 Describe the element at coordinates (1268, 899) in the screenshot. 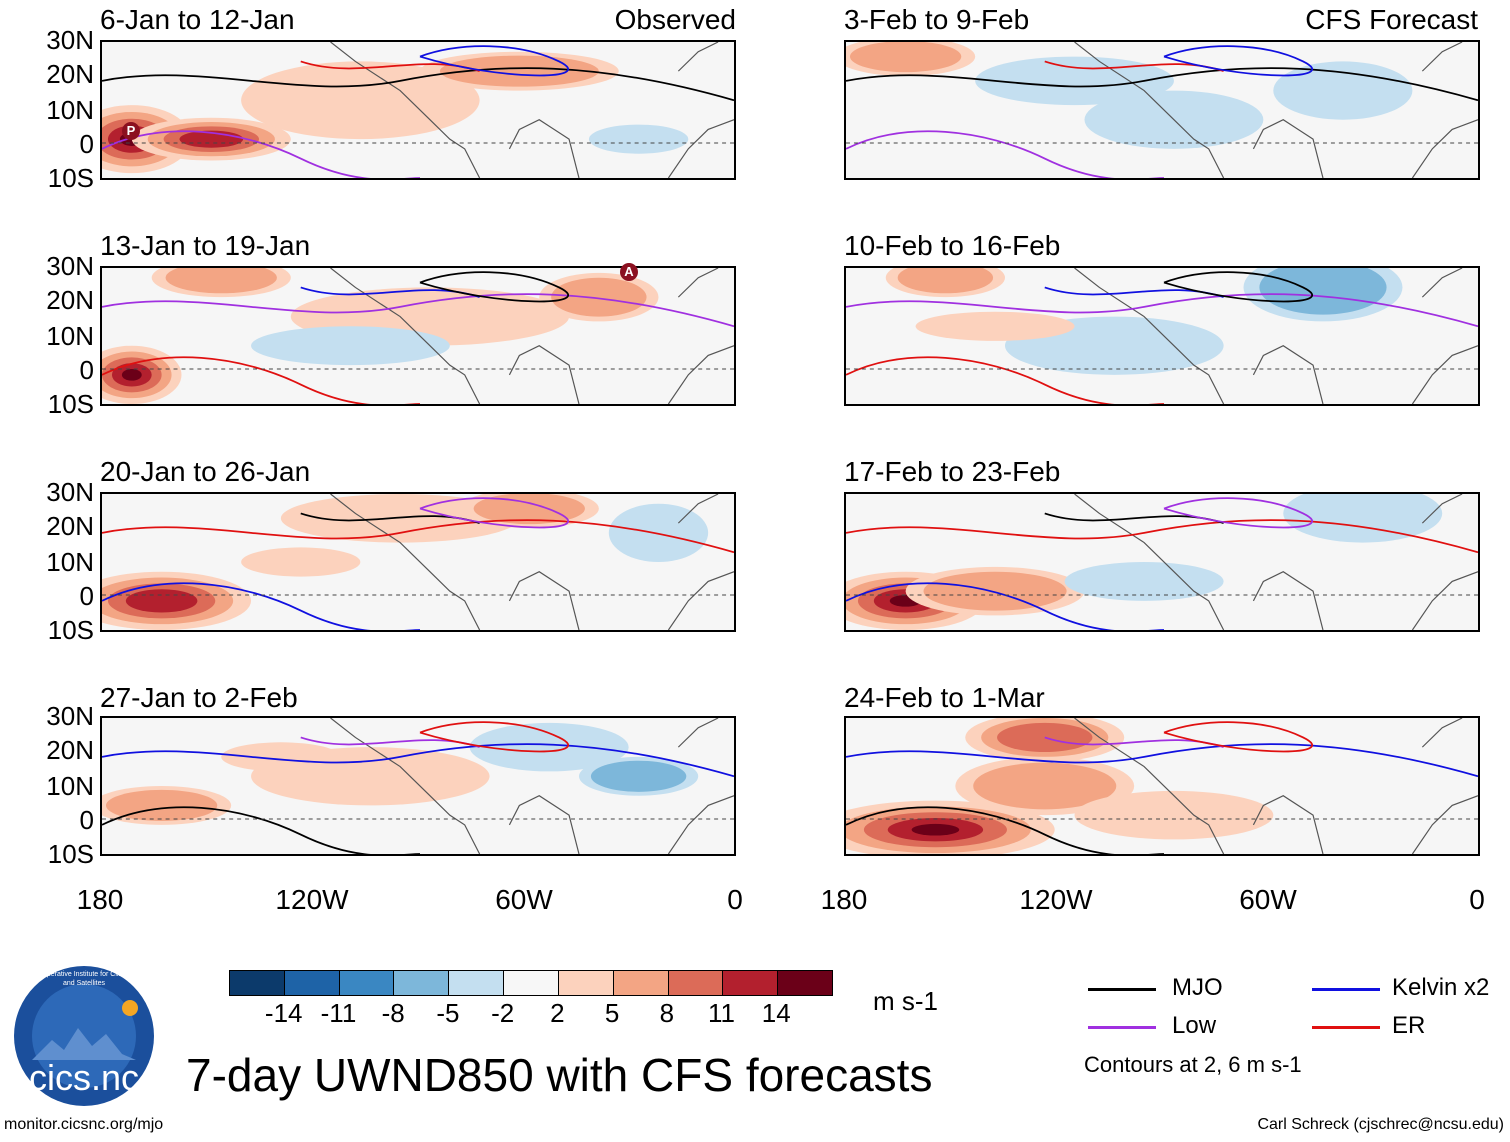

I see `lon-label-right-60w: 60W` at that location.